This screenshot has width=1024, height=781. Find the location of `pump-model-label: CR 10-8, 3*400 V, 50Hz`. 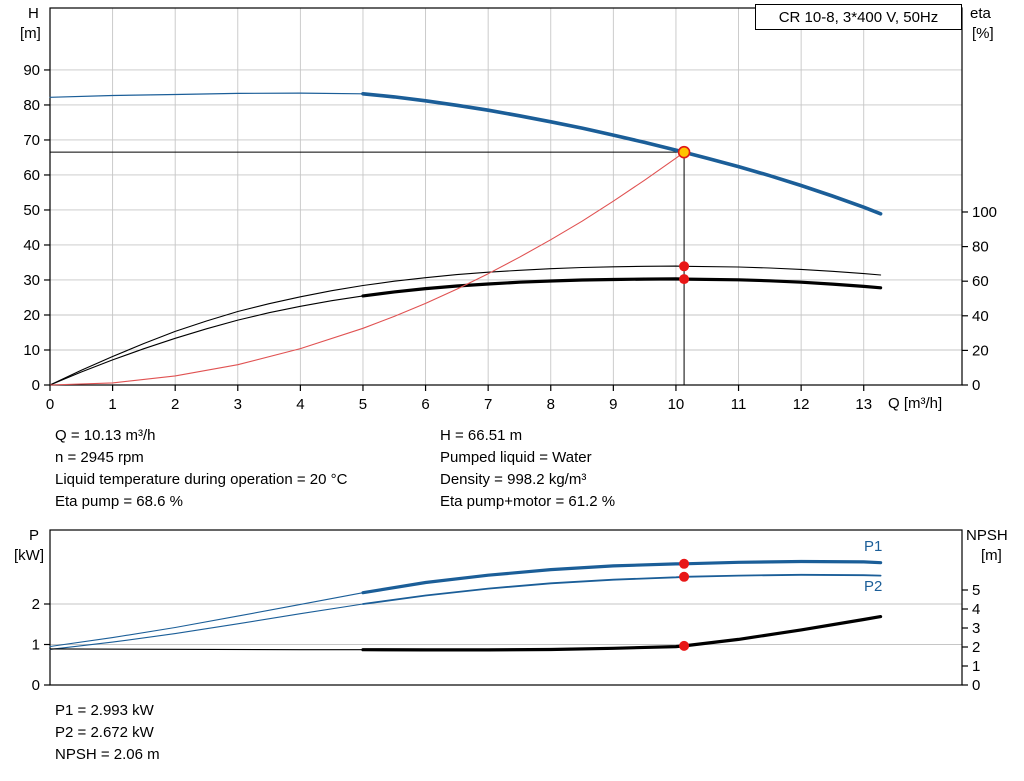

pump-model-label: CR 10-8, 3*400 V, 50Hz is located at coordinates (858, 17).